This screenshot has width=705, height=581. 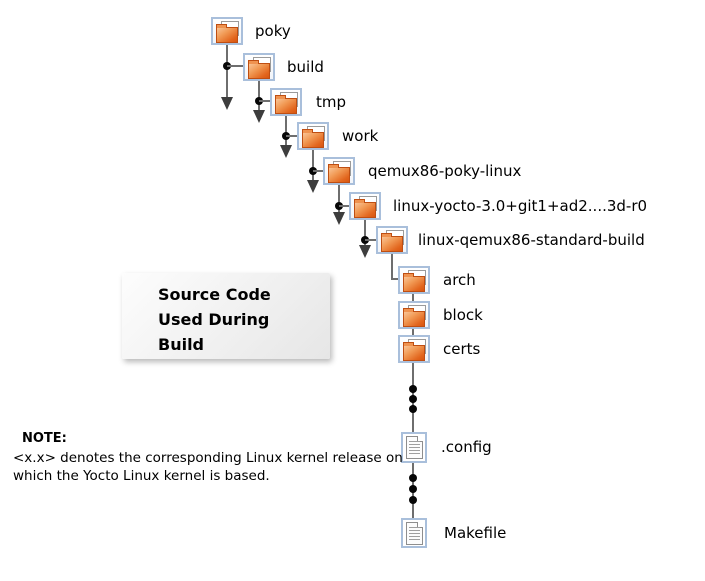 I want to click on node-label-tmp: tmp, so click(x=331, y=102).